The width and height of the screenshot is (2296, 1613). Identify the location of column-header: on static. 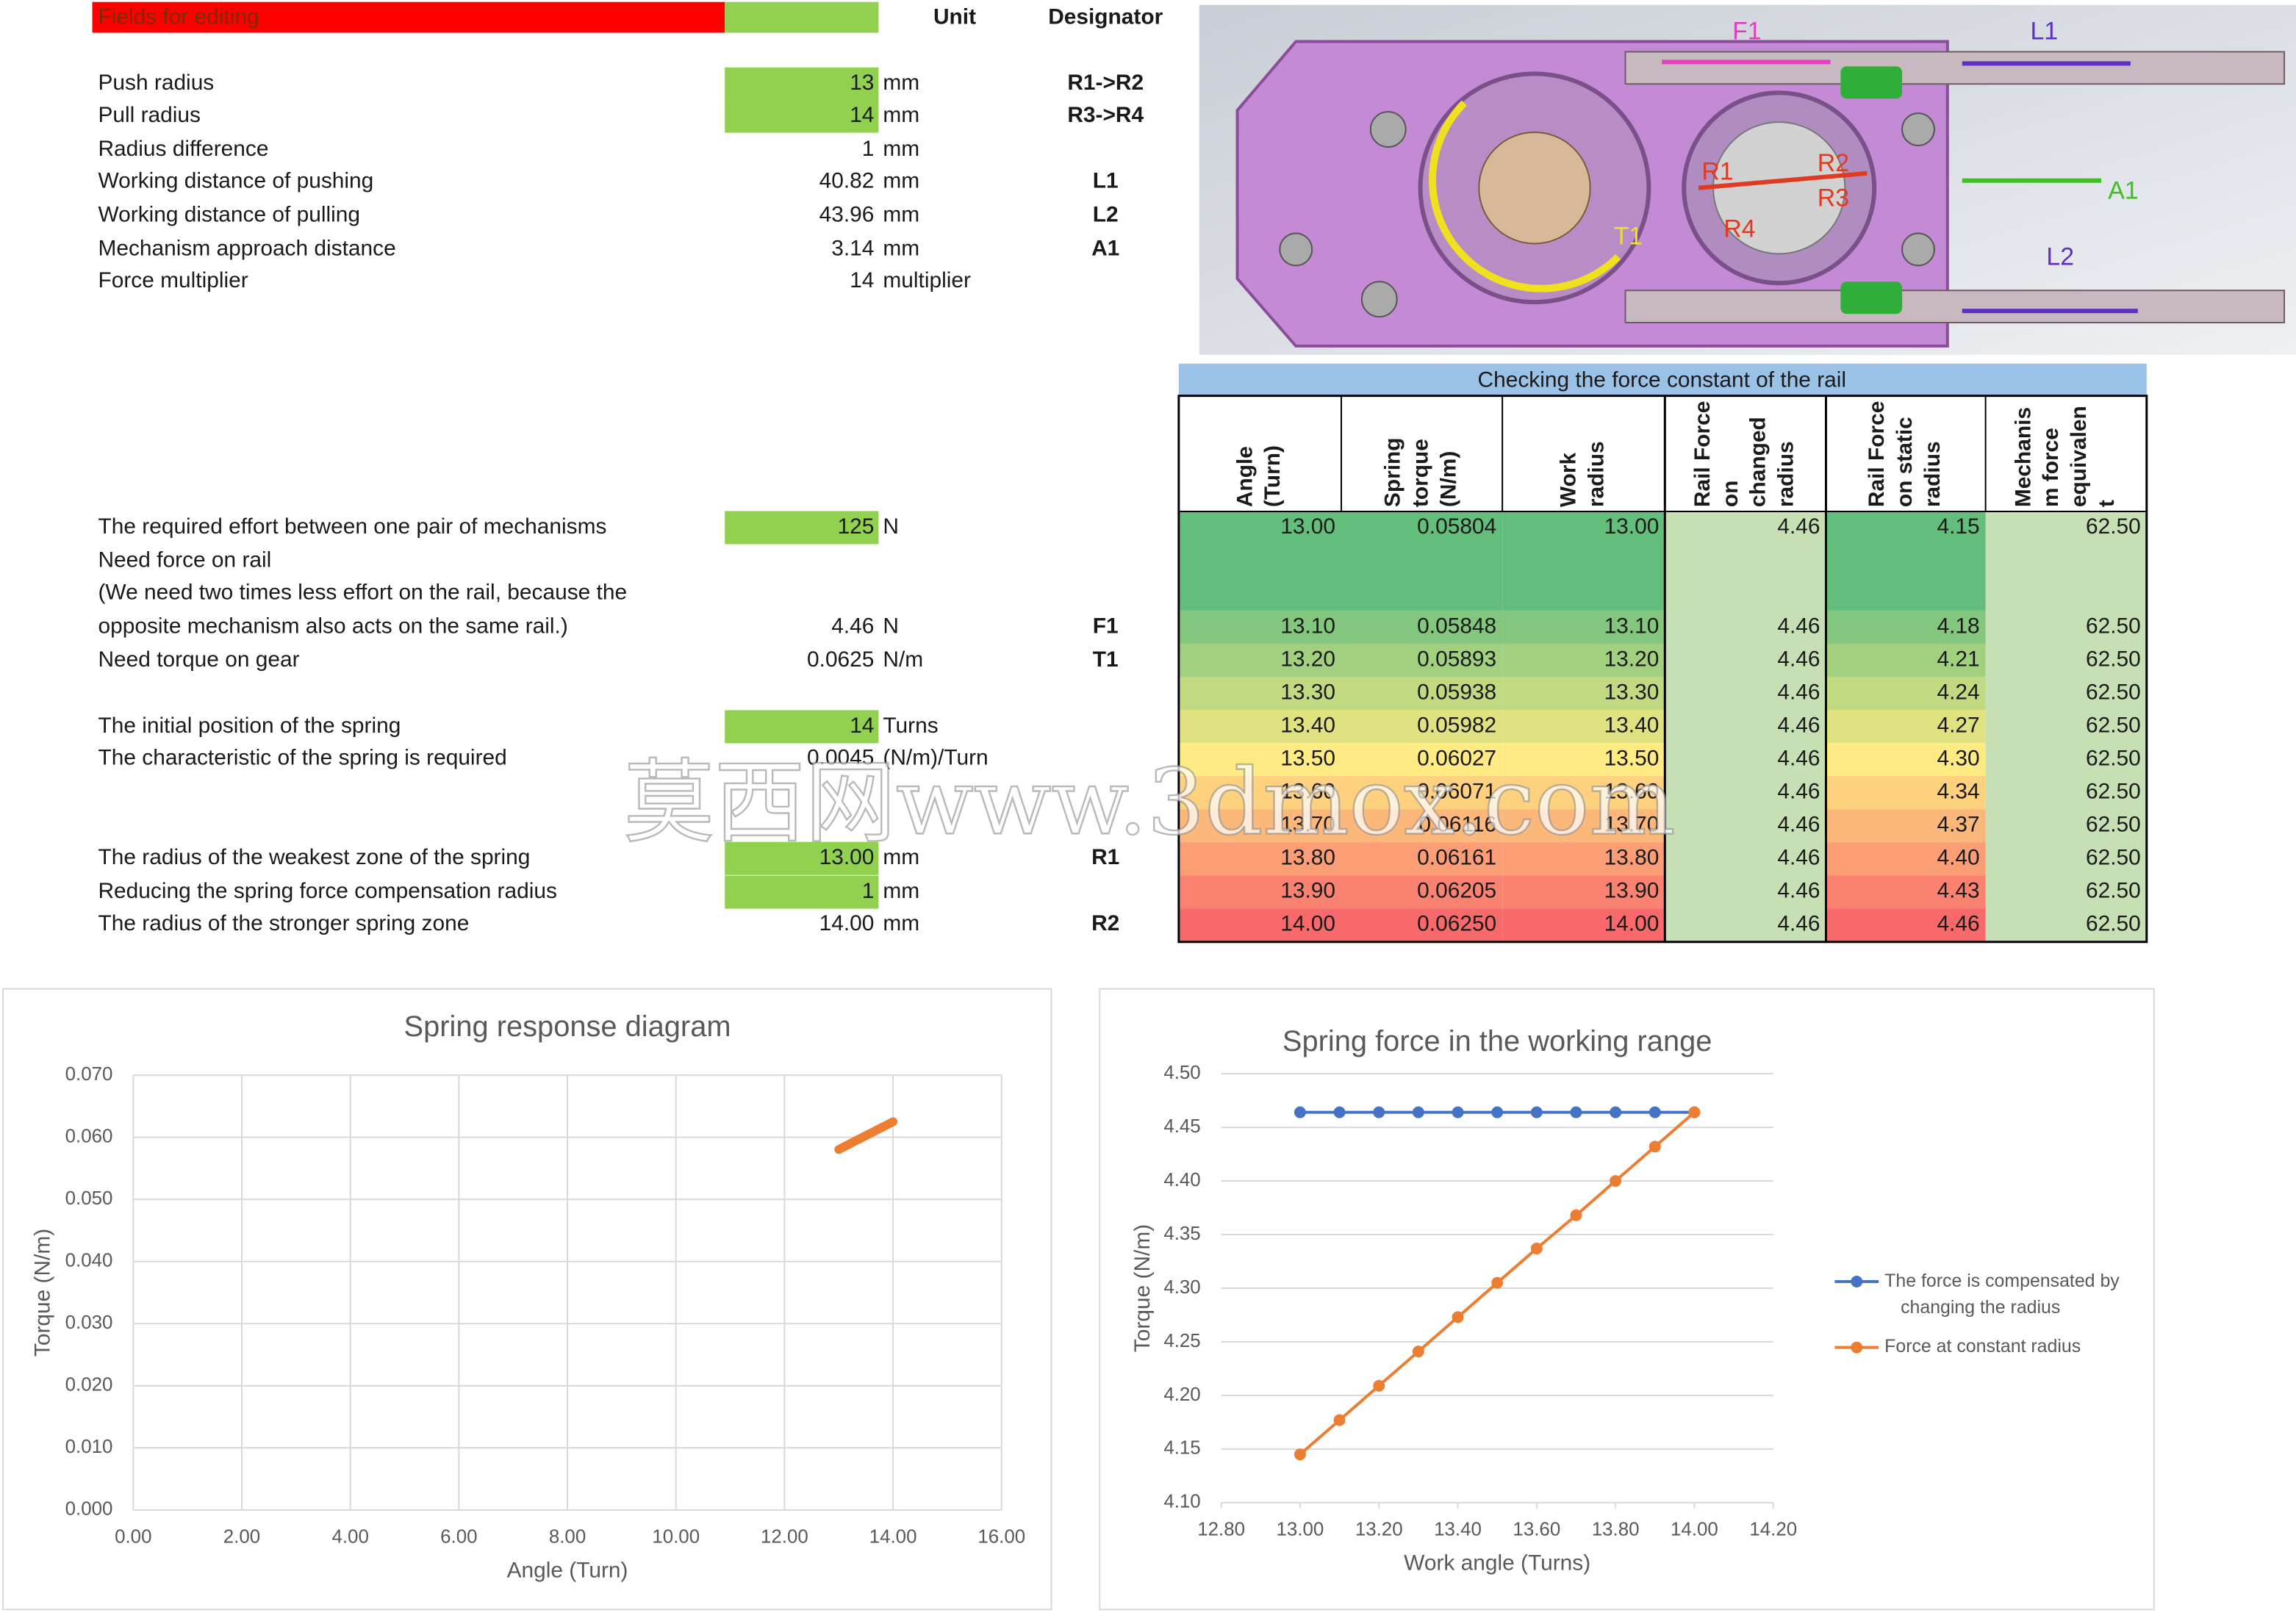
(1905, 462).